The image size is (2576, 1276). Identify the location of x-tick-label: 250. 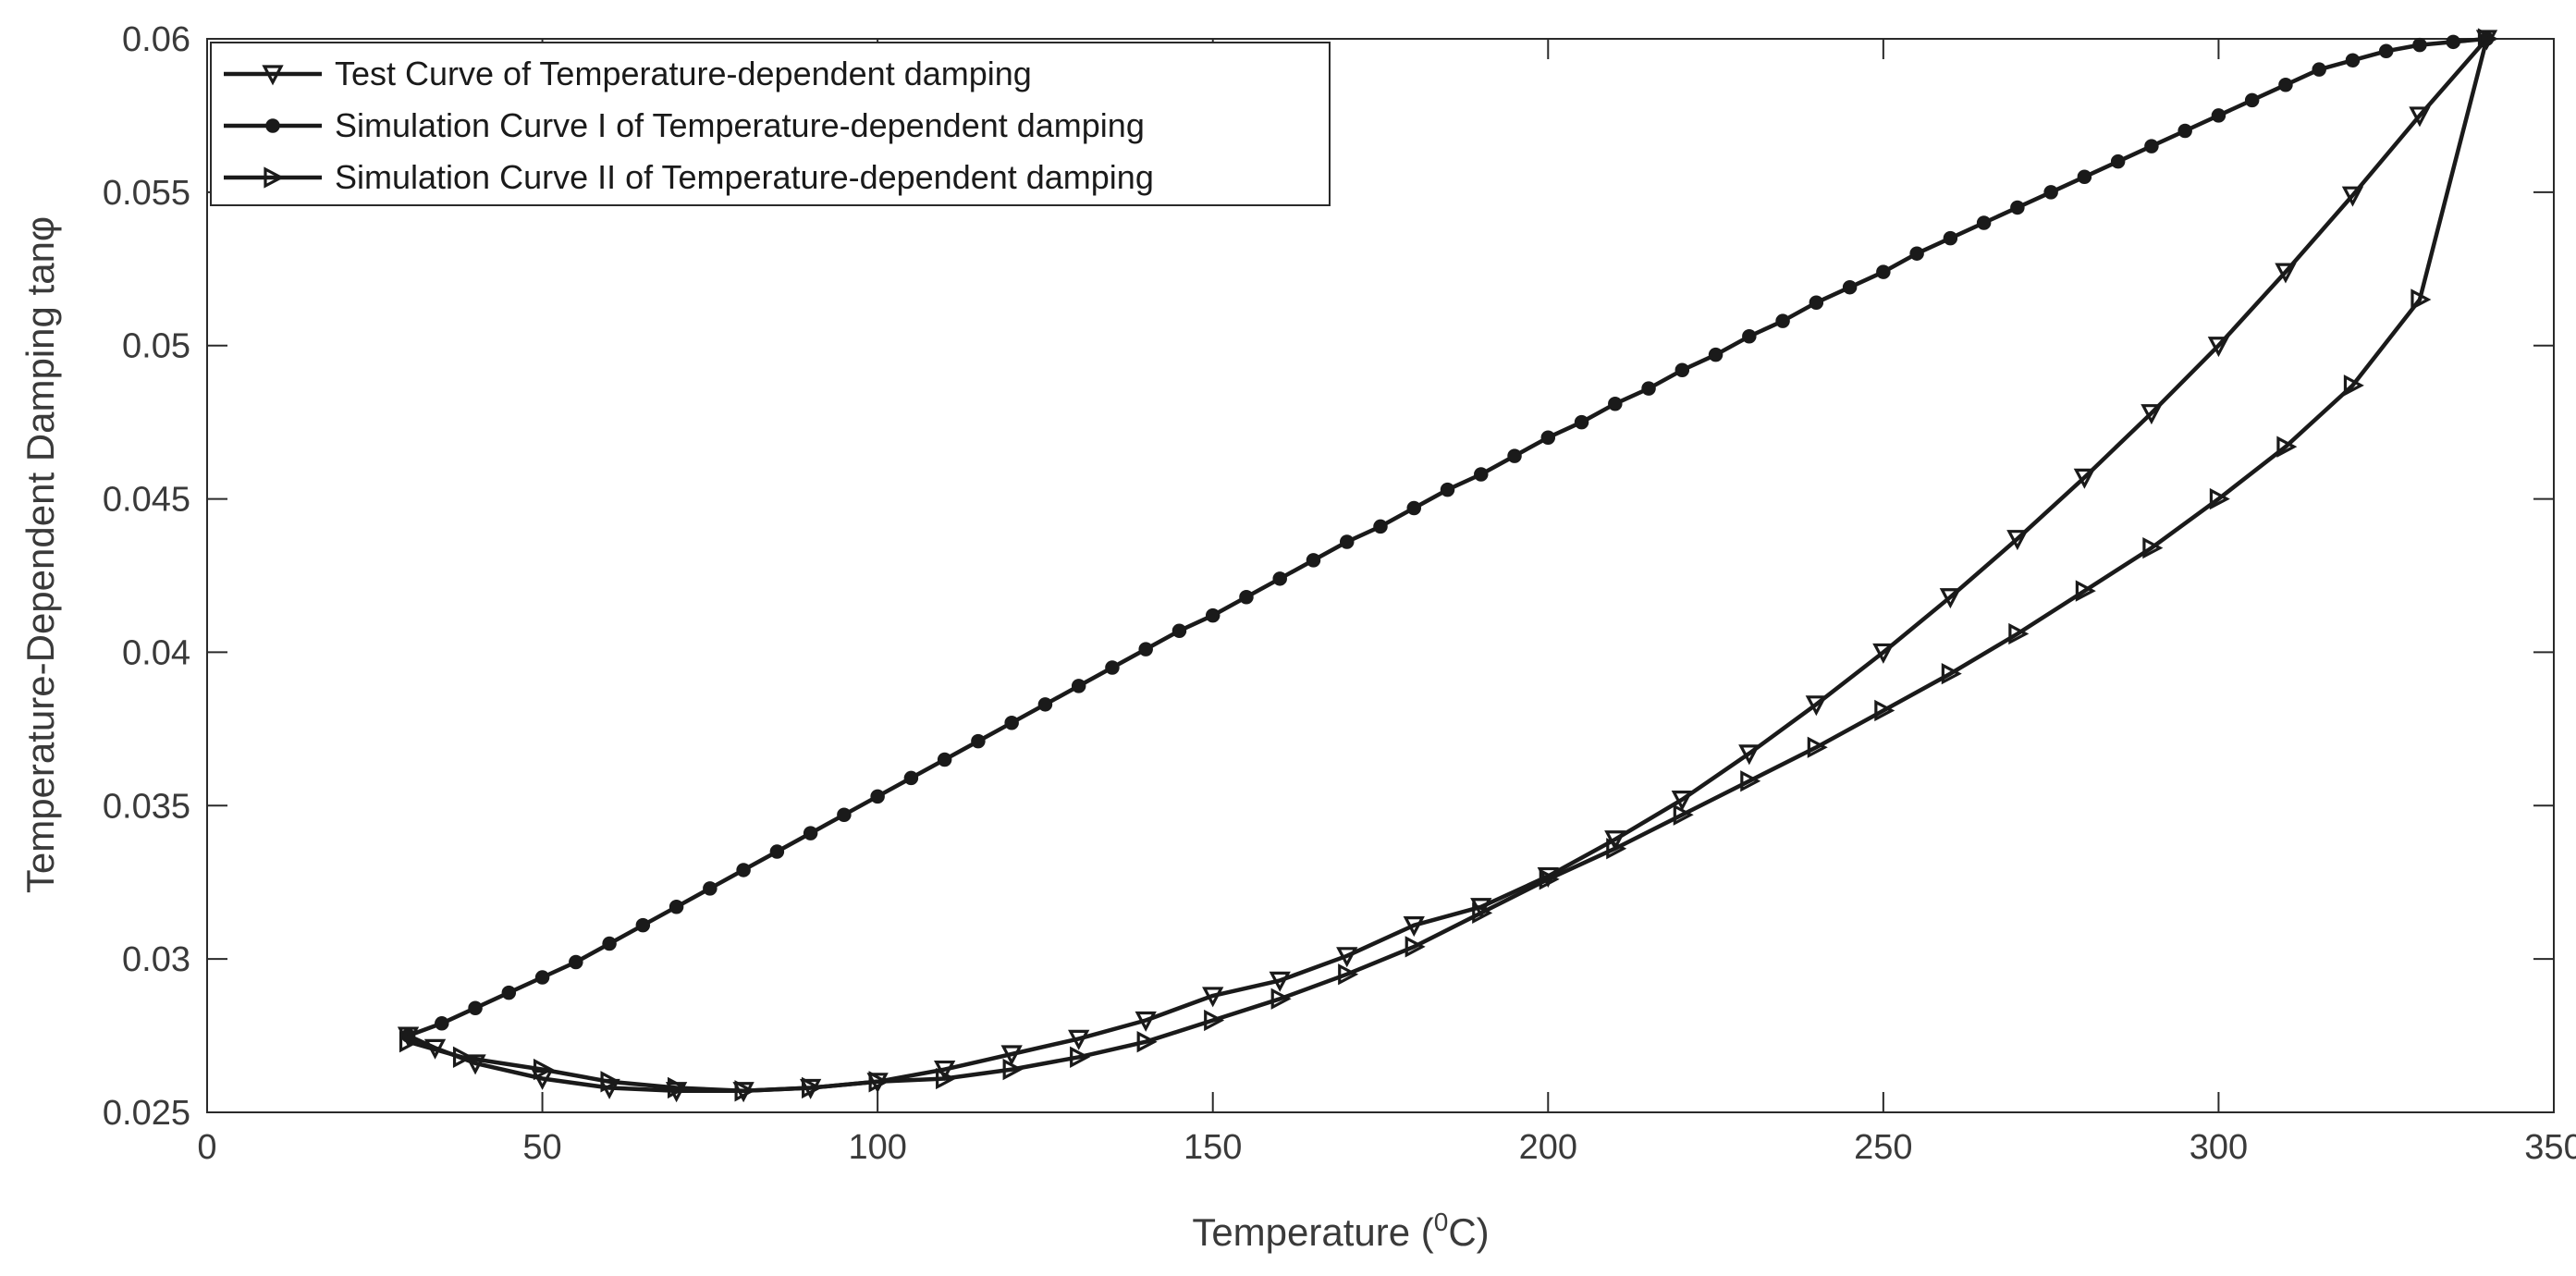
(1883, 1147).